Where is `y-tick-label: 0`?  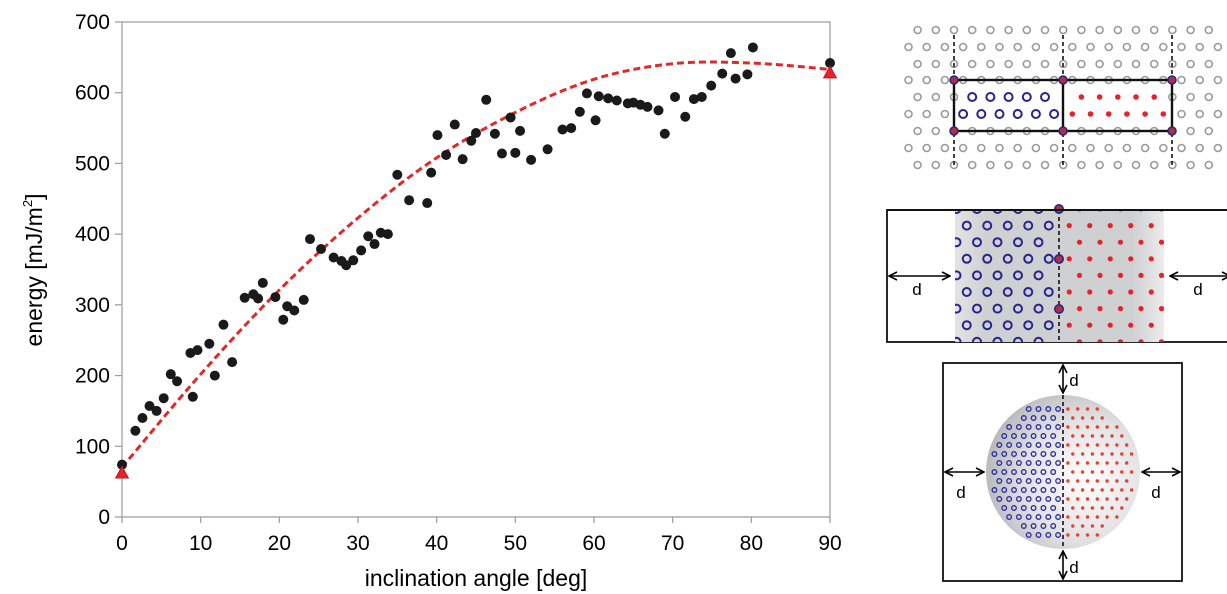
y-tick-label: 0 is located at coordinates (104, 517).